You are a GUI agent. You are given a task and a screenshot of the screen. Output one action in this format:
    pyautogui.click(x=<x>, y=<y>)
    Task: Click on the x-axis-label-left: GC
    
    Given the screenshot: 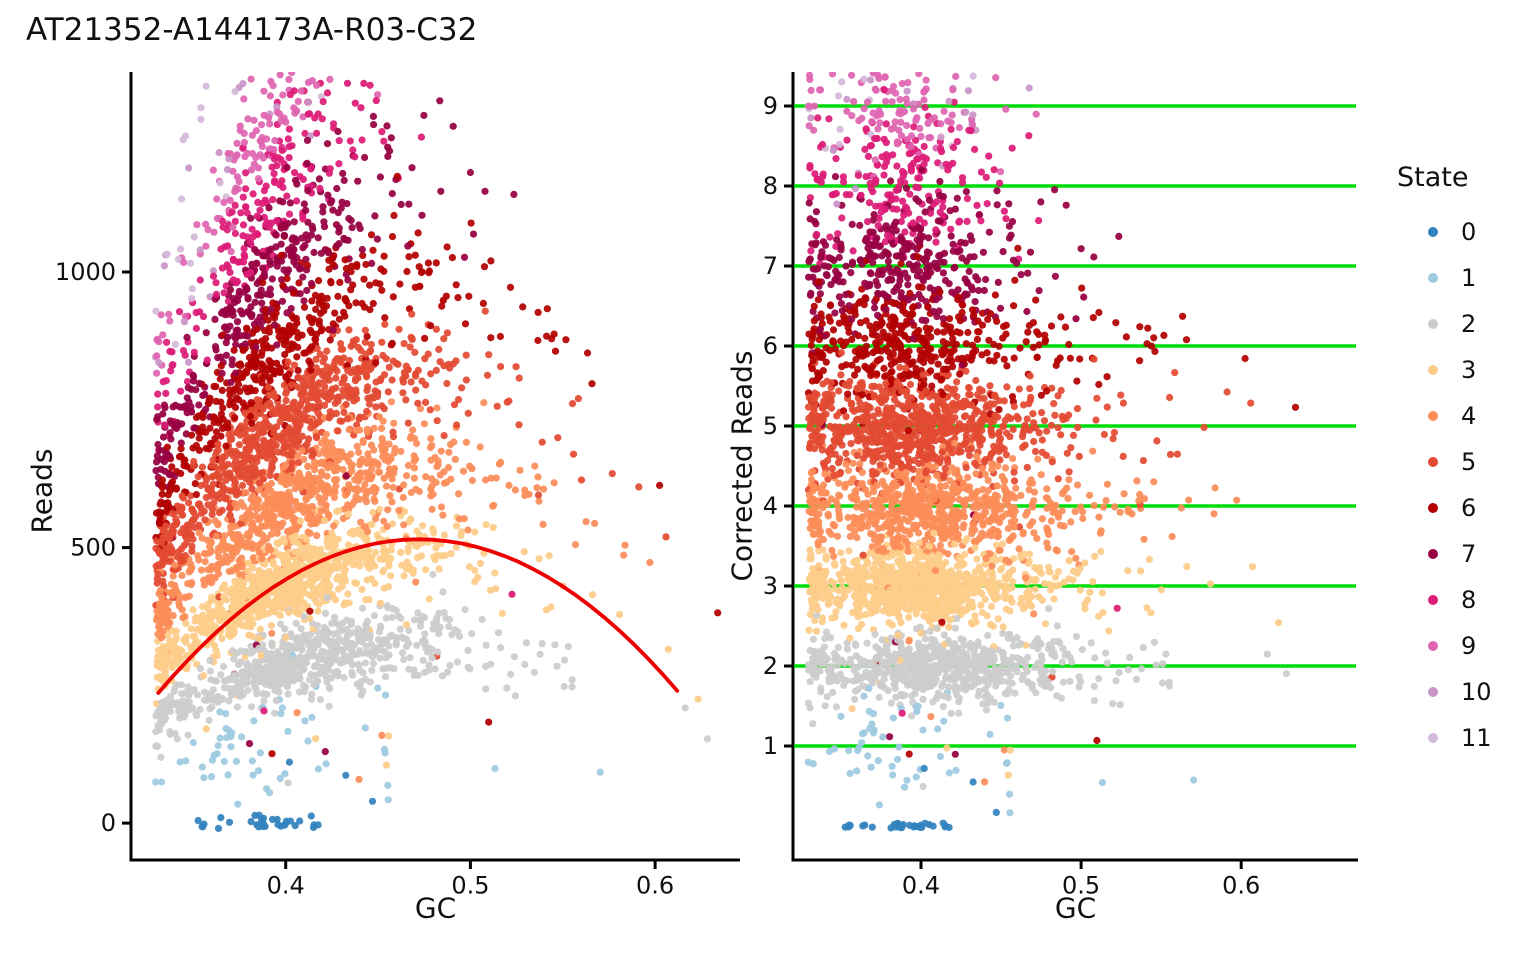 What is the action you would take?
    pyautogui.click(x=435, y=908)
    